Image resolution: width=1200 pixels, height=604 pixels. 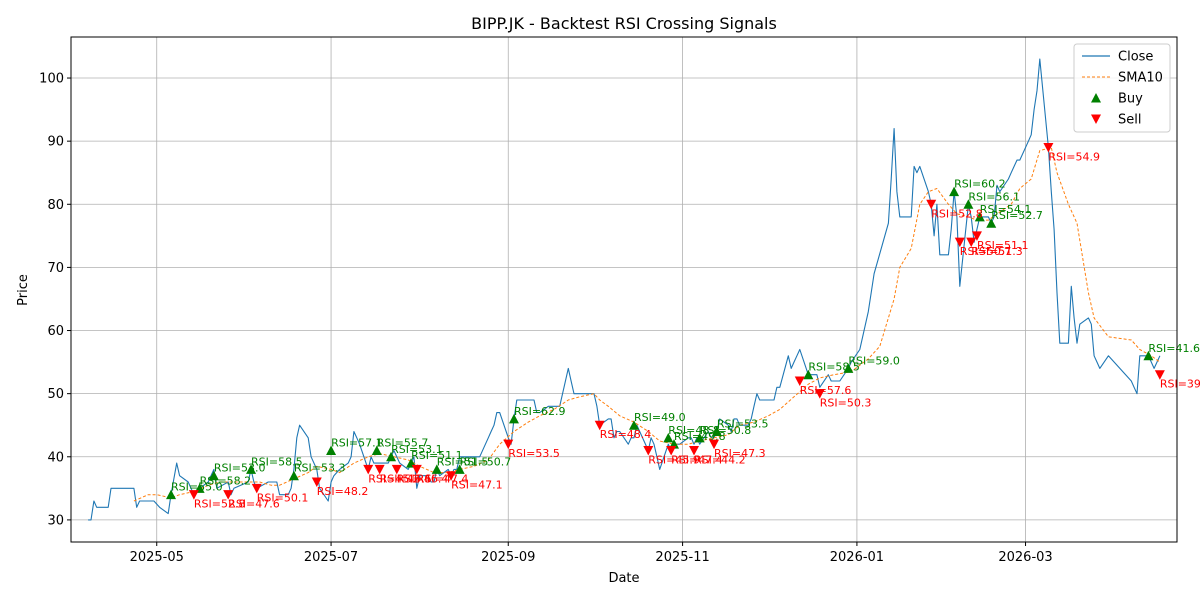 I want to click on y-tick-label: 80, so click(x=55, y=205).